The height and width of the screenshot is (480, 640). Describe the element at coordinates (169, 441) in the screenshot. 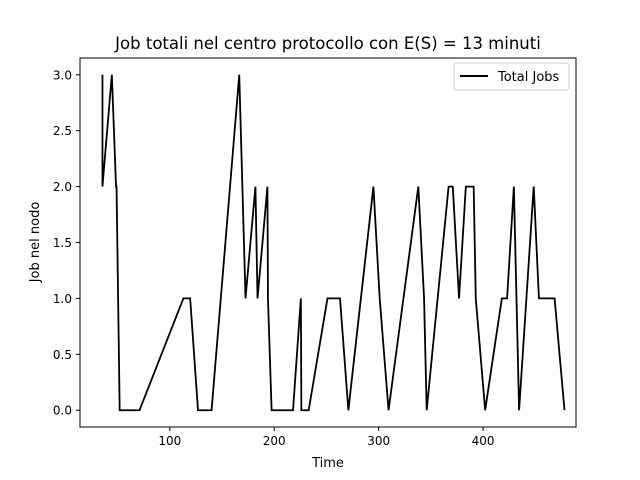

I see `x-tick-label: 100` at that location.